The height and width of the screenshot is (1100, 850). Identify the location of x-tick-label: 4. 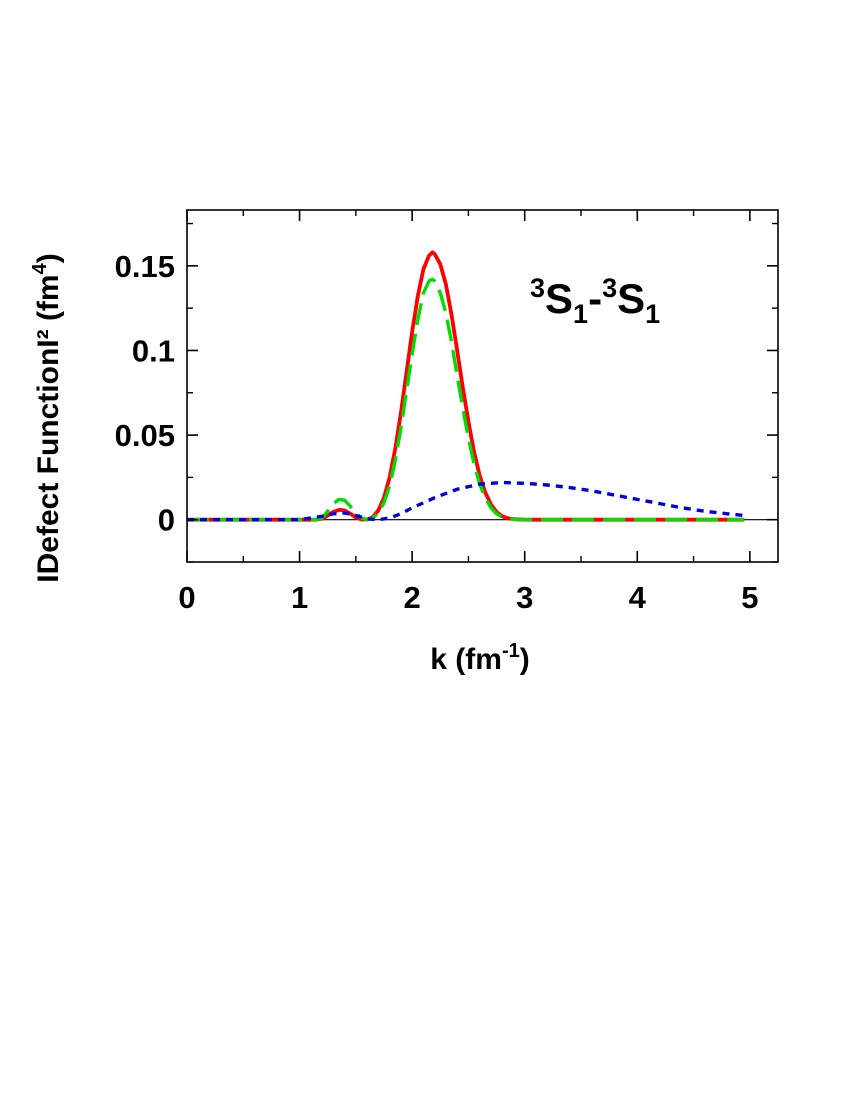
(638, 597).